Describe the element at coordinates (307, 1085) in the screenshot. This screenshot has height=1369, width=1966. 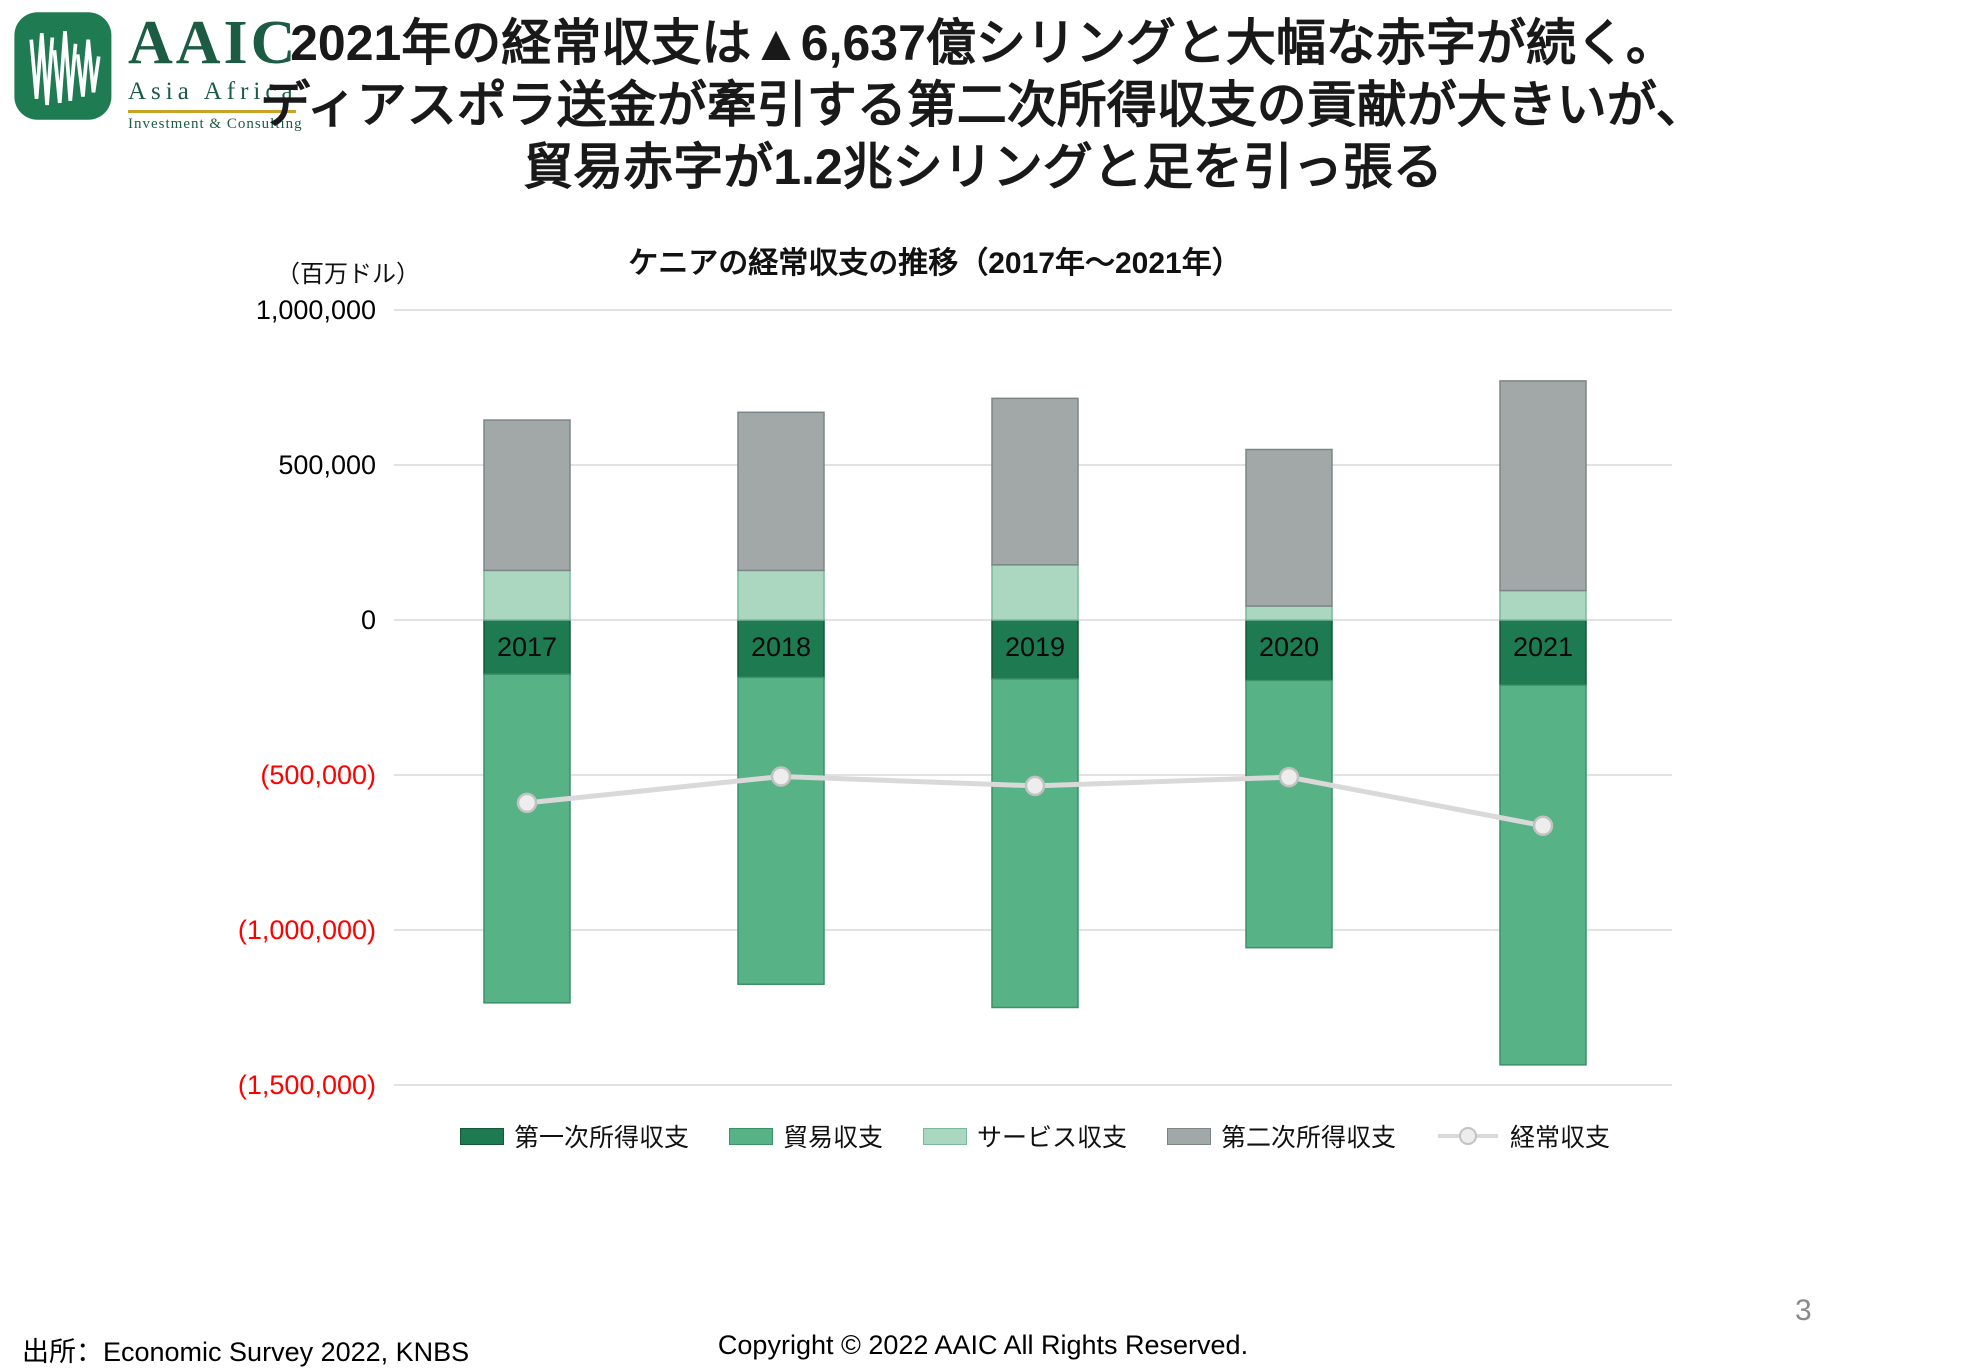
I see `y-tick-label: (1,500,000)` at that location.